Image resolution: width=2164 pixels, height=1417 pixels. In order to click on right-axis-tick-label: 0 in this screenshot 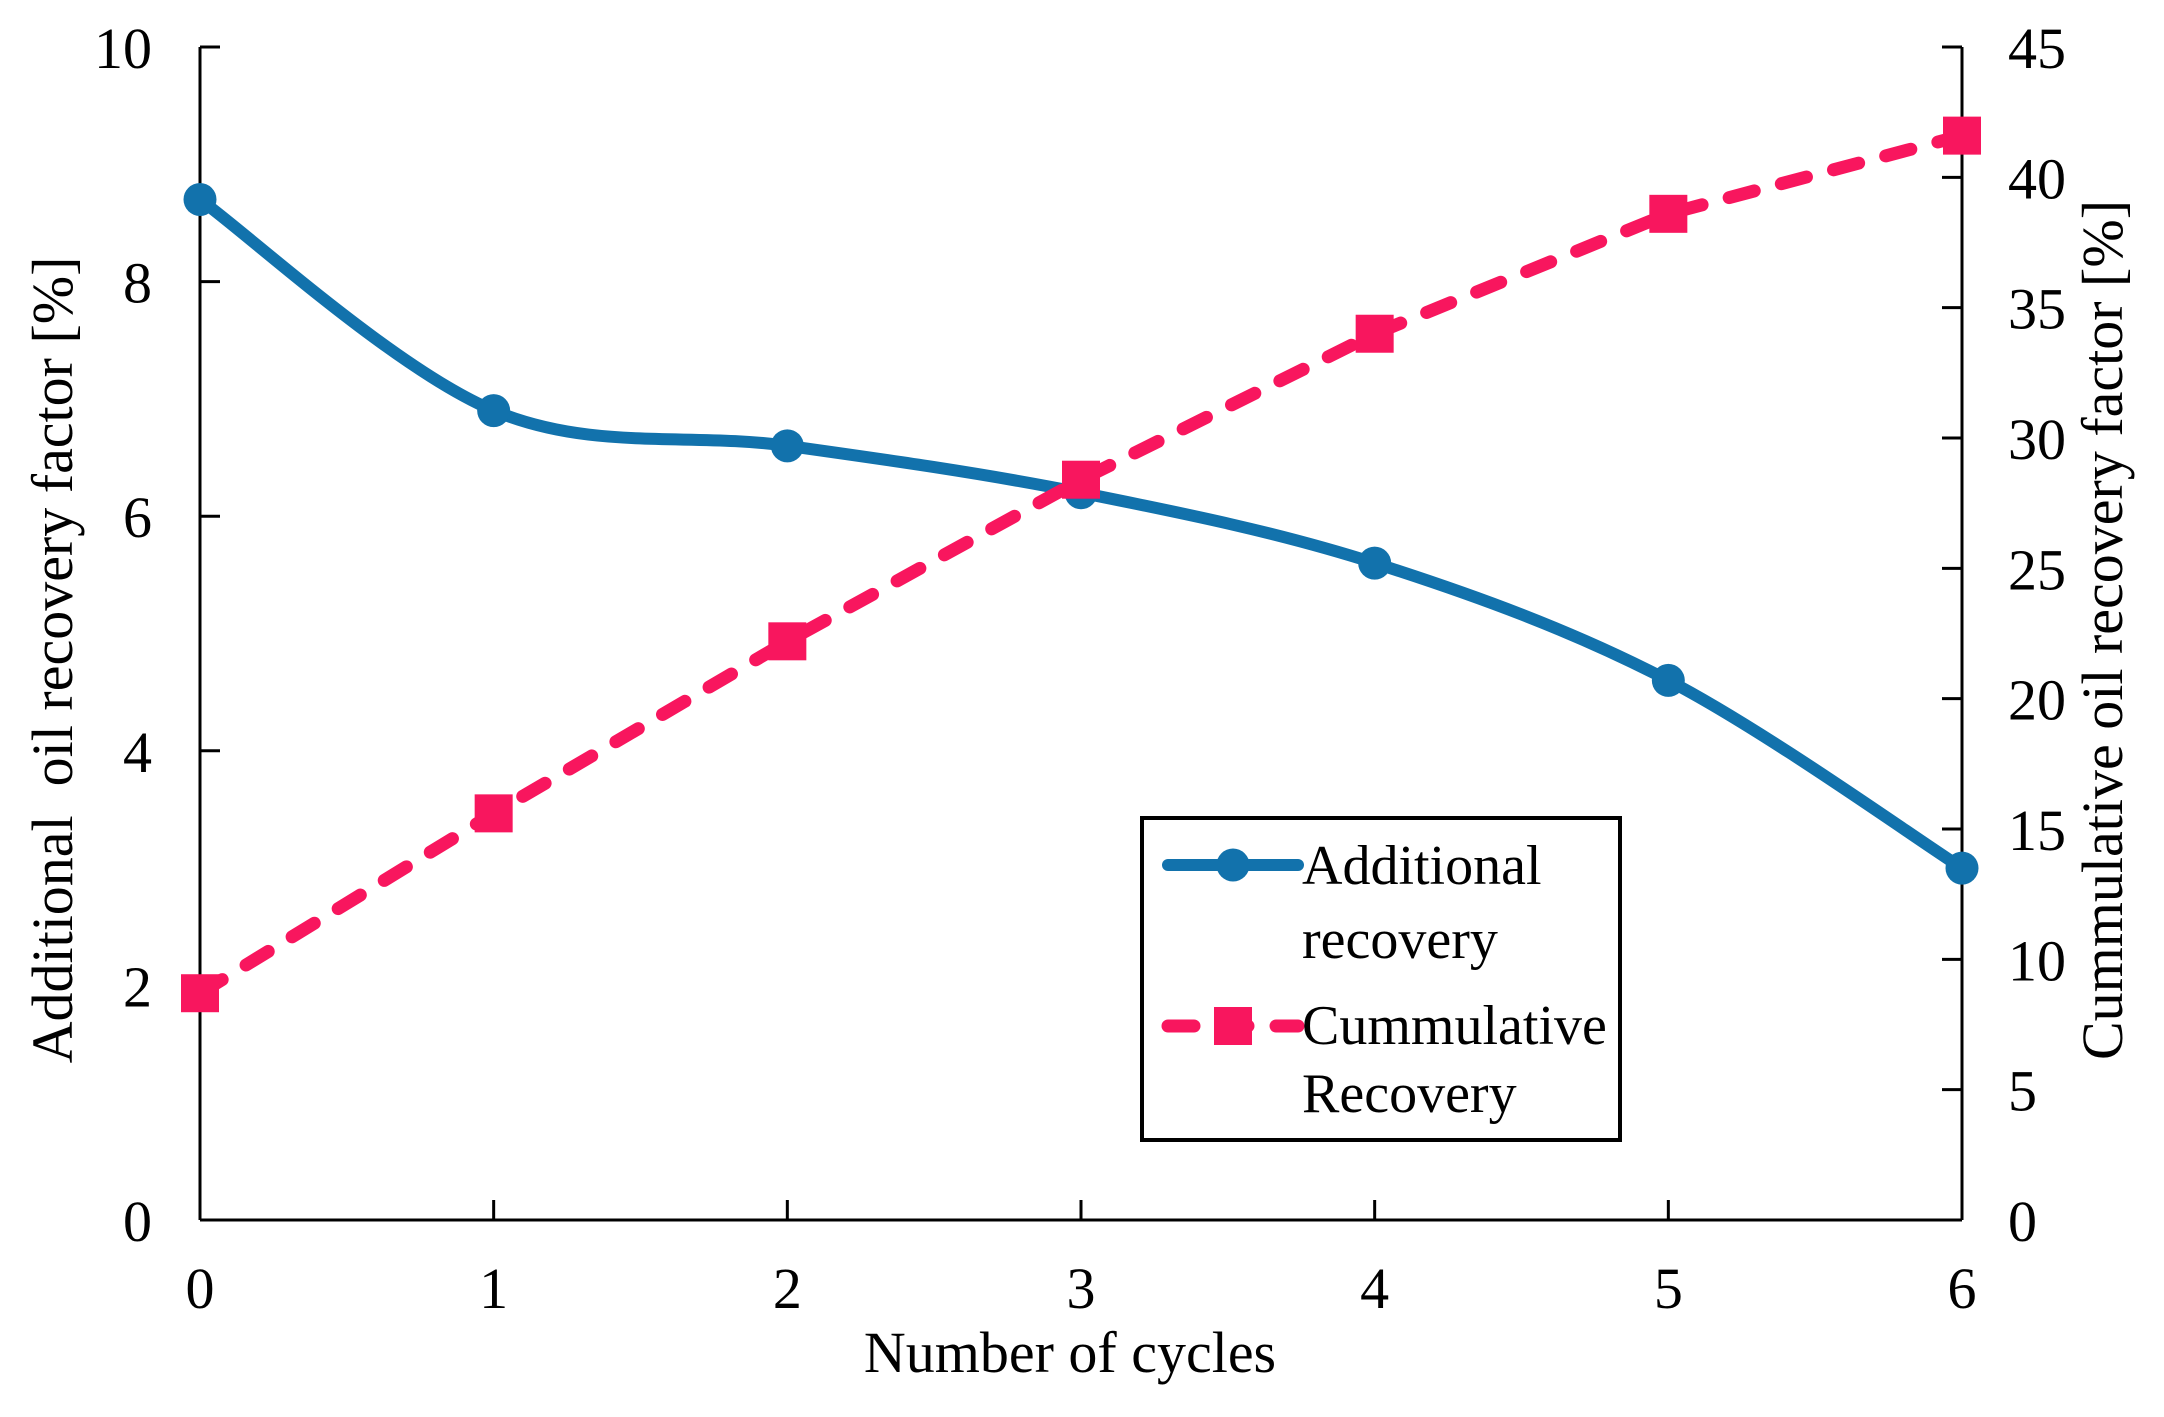, I will do `click(2022, 1221)`.